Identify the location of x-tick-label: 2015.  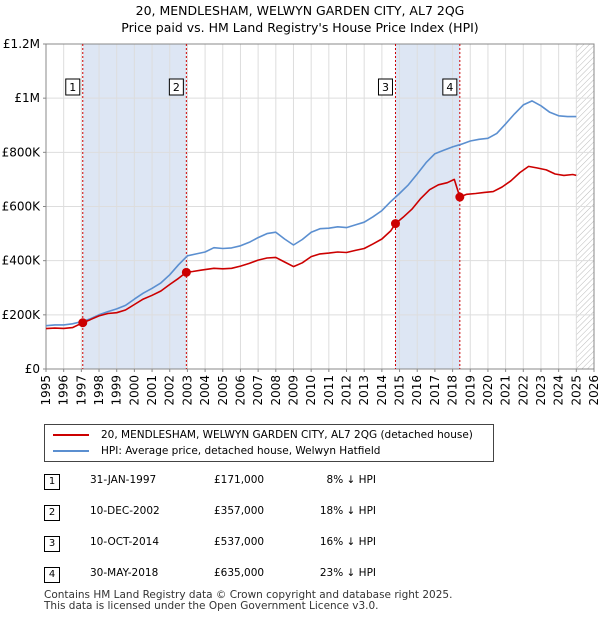
(400, 390).